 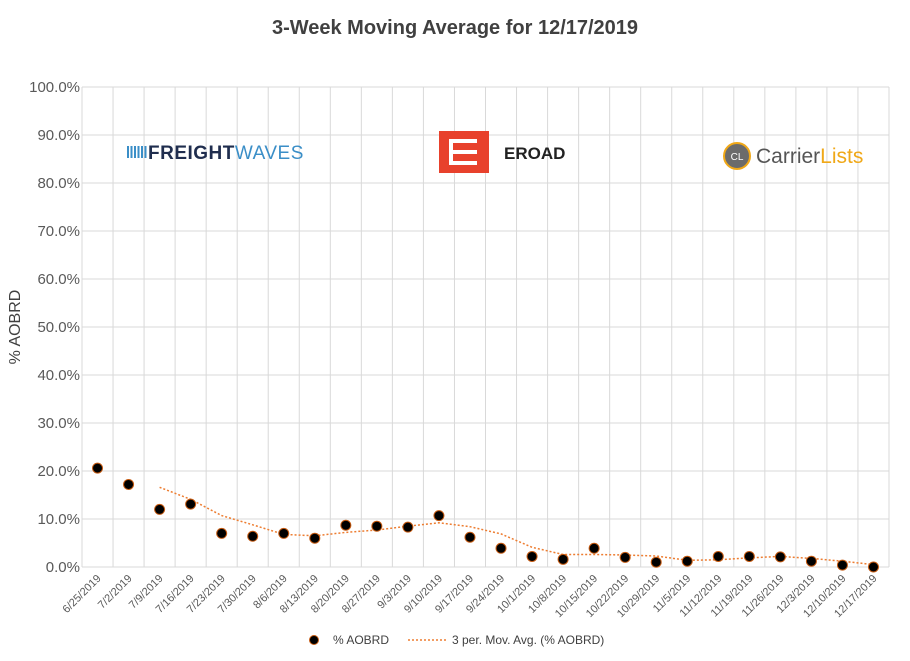 I want to click on y-tick-label: 30.0%, so click(x=58, y=423).